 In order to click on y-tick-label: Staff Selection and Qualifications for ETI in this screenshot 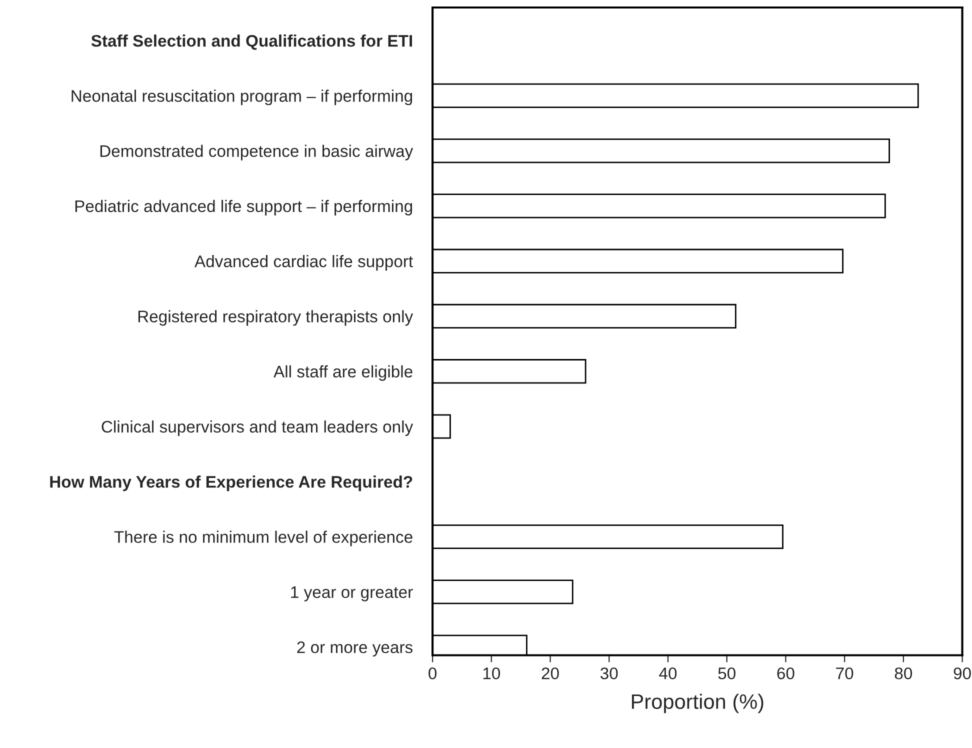, I will do `click(251, 42)`.